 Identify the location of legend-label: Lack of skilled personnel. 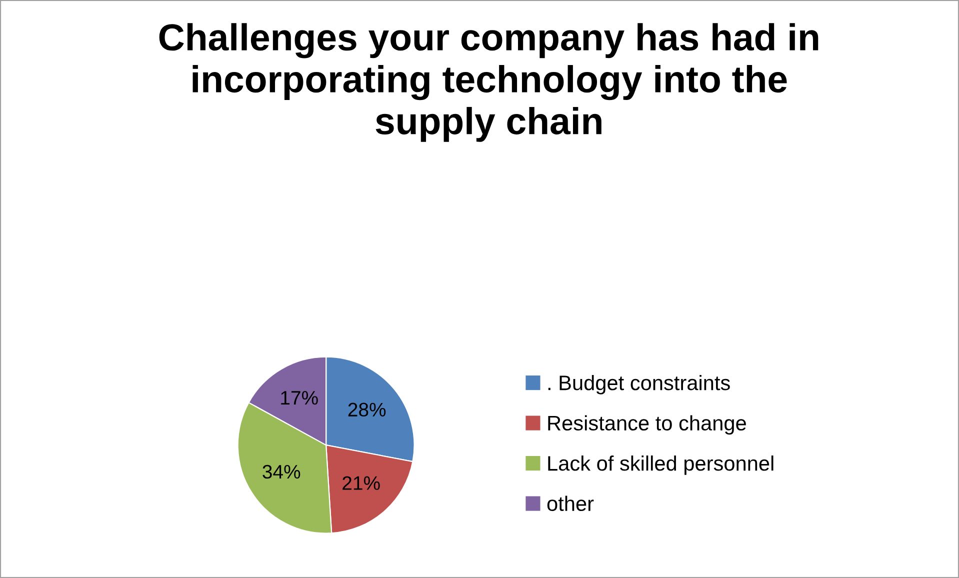
(661, 465).